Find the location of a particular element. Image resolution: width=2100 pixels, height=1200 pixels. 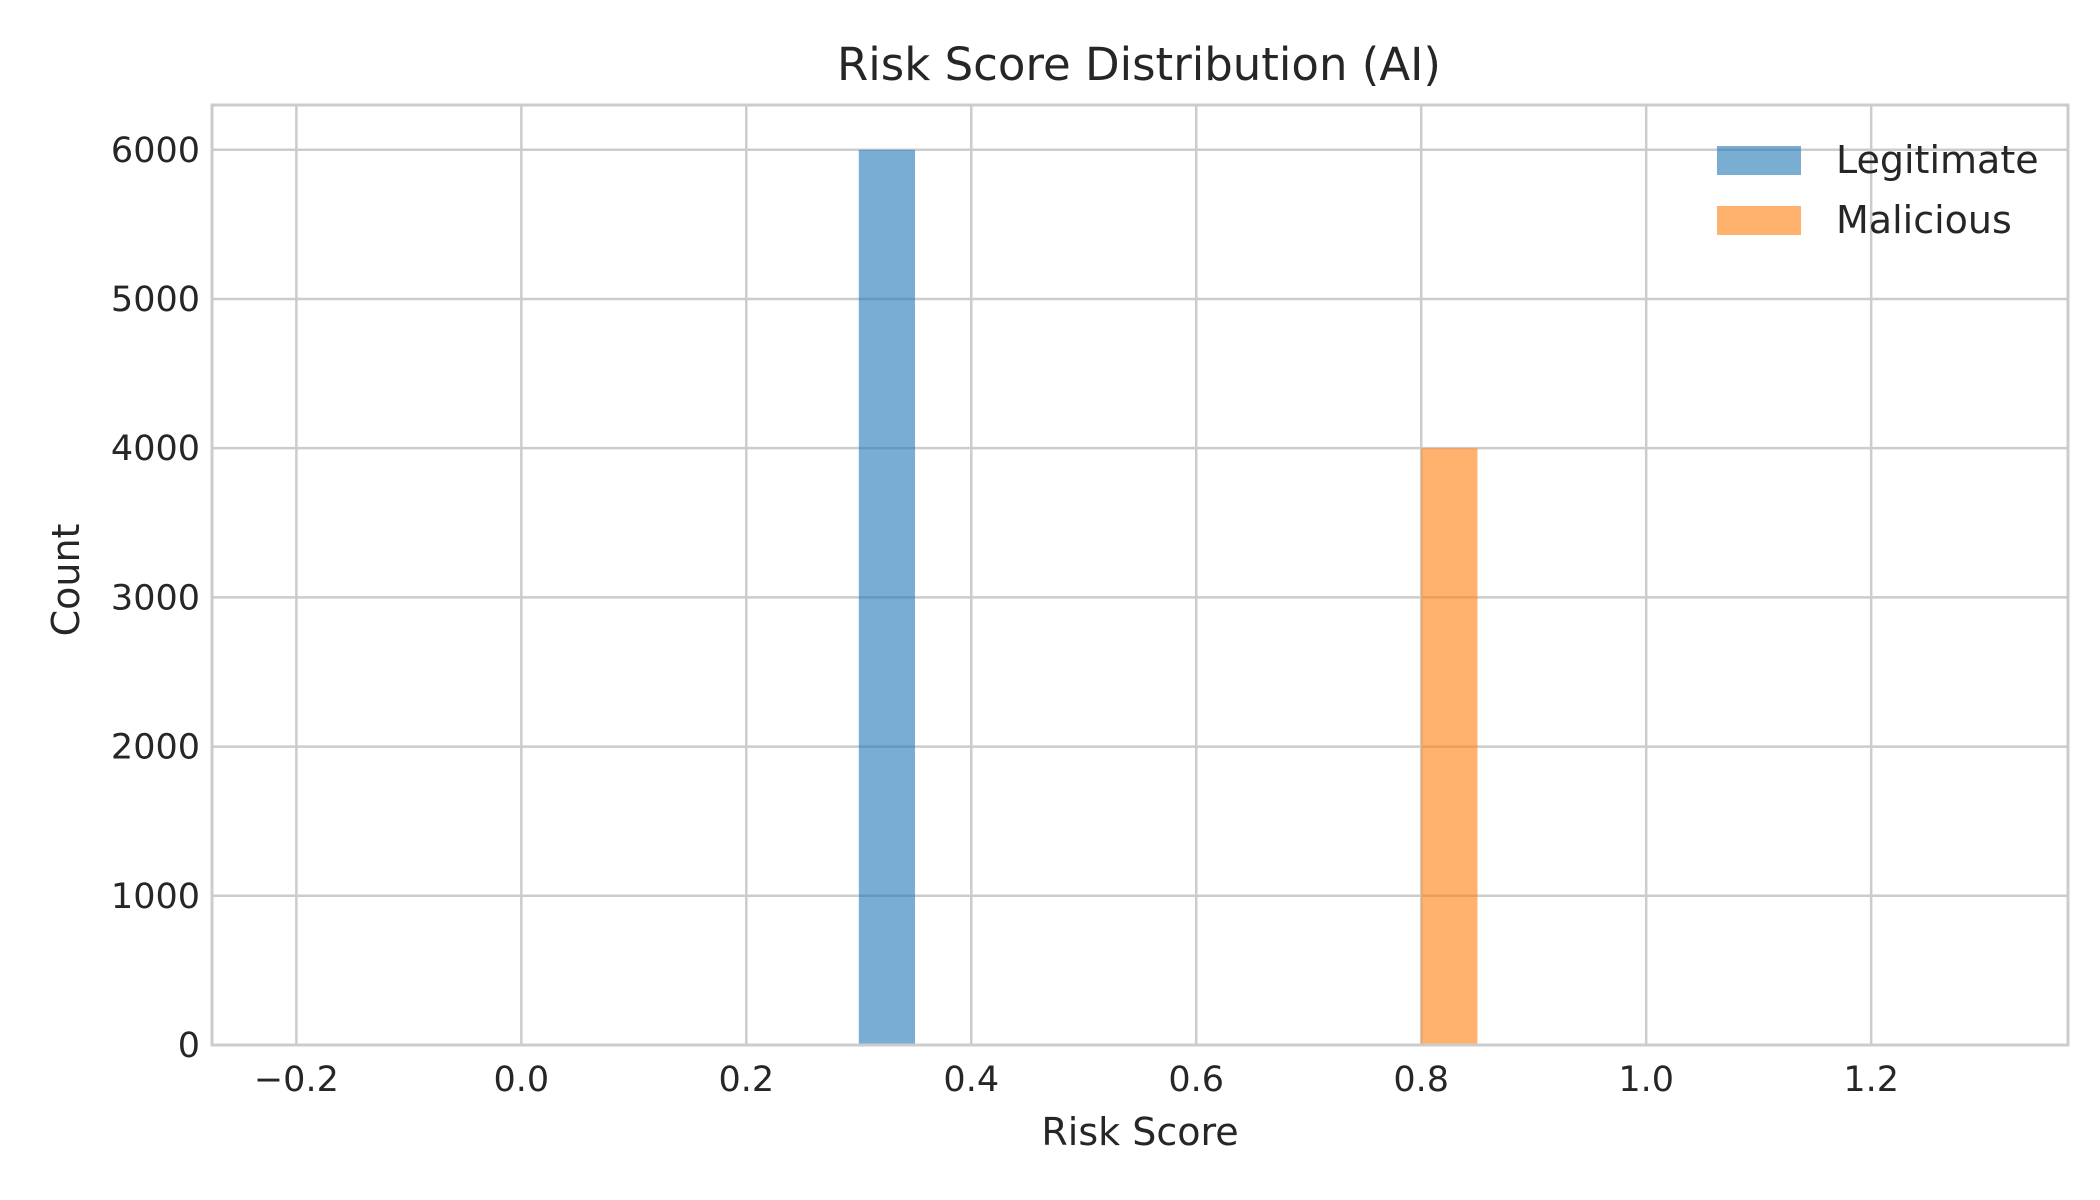

legend-label-legitimate: Legitimate is located at coordinates (1937, 160).